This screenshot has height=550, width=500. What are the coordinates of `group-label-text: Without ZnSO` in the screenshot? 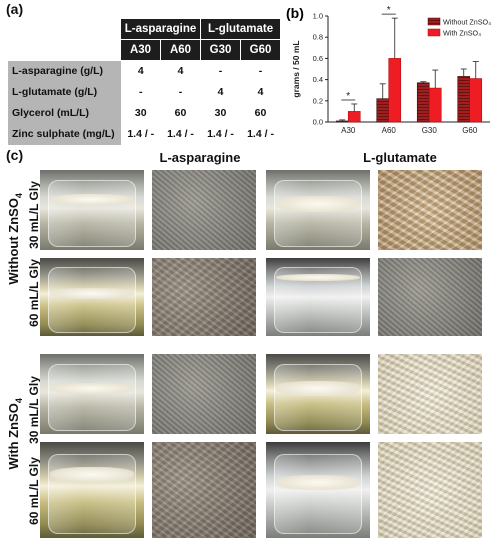 It's located at (14, 241).